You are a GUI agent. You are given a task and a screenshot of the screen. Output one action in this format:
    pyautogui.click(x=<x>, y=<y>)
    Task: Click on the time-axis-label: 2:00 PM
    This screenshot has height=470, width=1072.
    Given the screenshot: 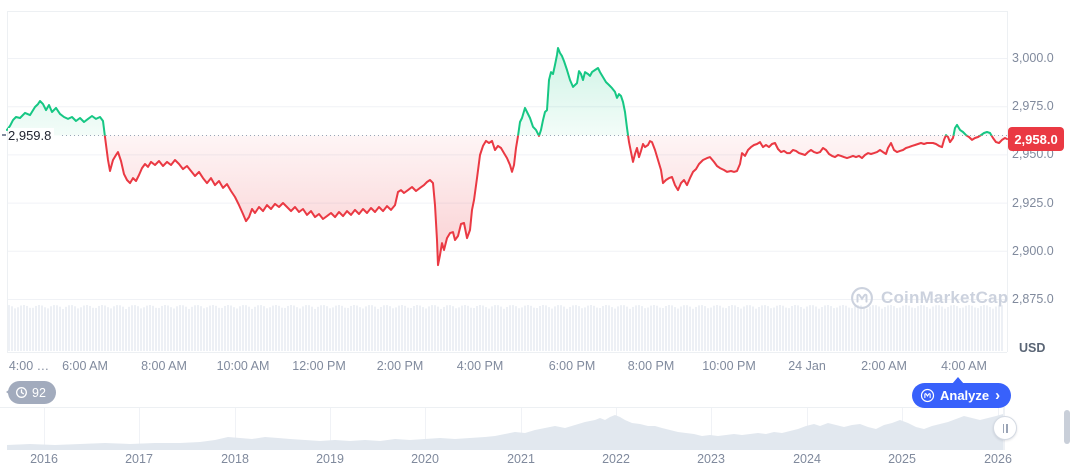 What is the action you would take?
    pyautogui.click(x=400, y=366)
    